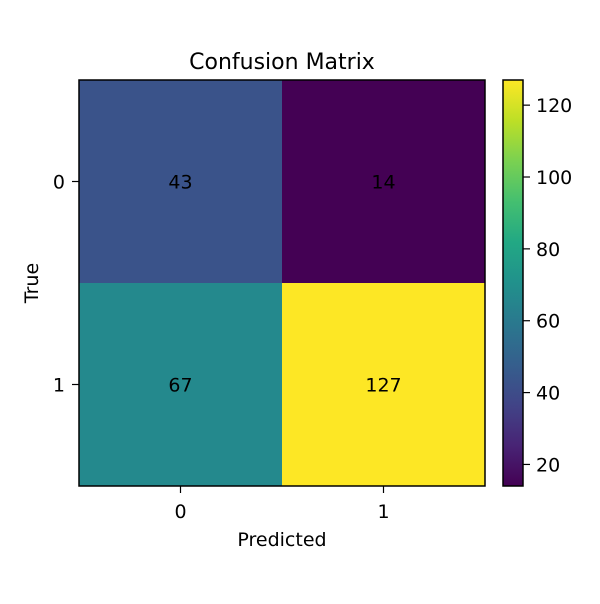 The image size is (600, 604). What do you see at coordinates (547, 285) in the screenshot?
I see `colorbar-ticks: 20 40 60 80 100 120` at bounding box center [547, 285].